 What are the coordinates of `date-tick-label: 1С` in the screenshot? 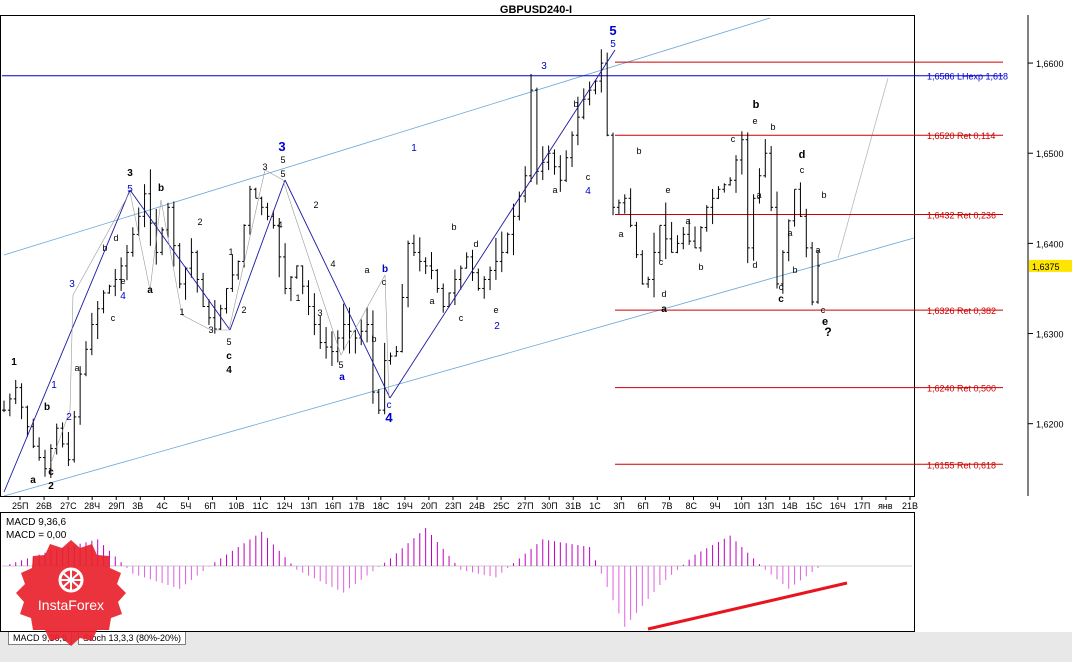 It's located at (595, 506).